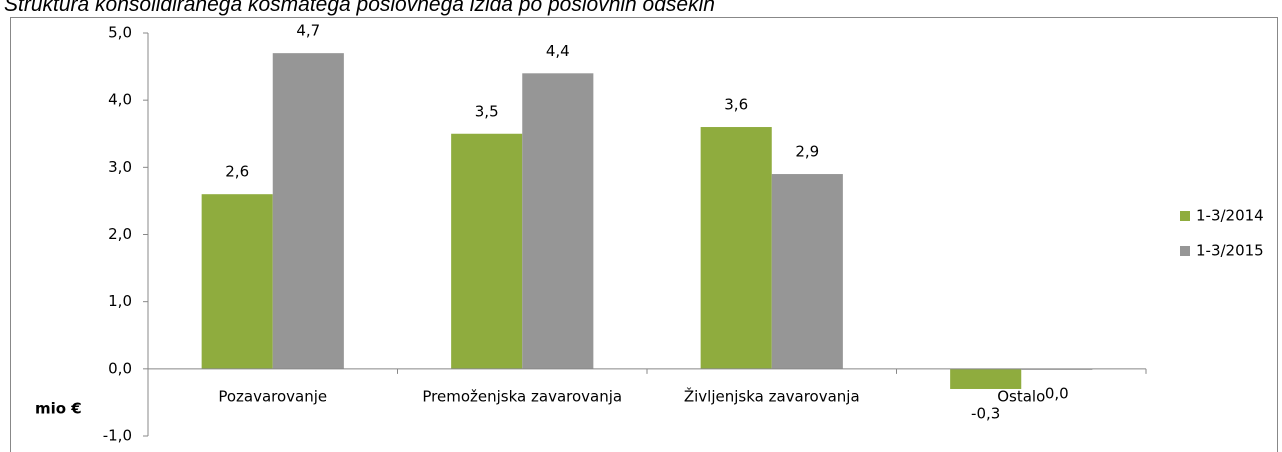 This screenshot has height=452, width=1282. What do you see at coordinates (120, 33) in the screenshot?
I see `y-tick-label: 5,0` at bounding box center [120, 33].